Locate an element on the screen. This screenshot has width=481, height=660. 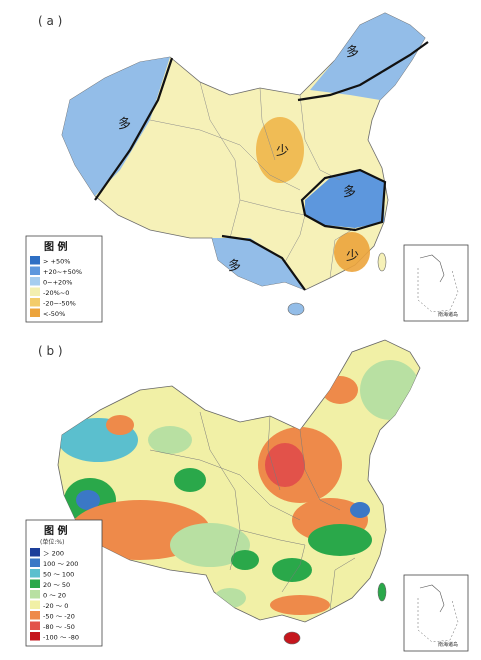
legend-label: -20 ～ 0 is located at coordinates (55, 606).